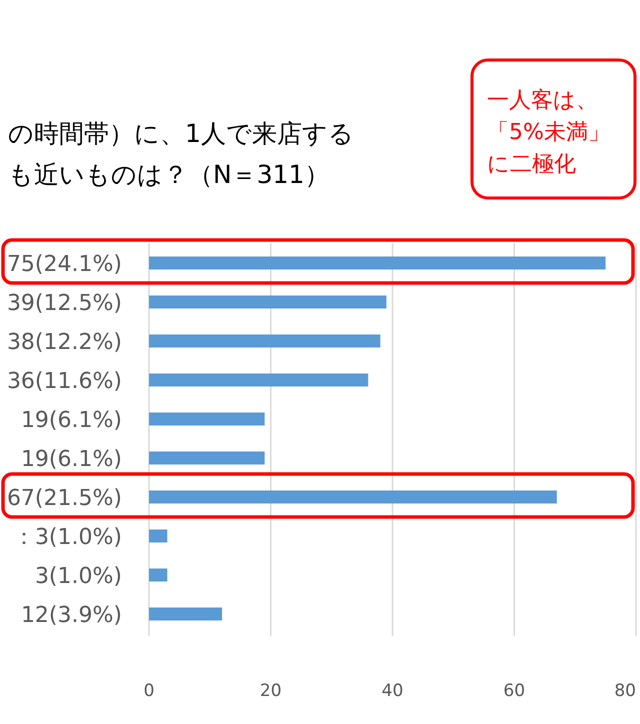 This screenshot has height=724, width=640. I want to click on y-tick-label: 67(21.5%), so click(64, 498).